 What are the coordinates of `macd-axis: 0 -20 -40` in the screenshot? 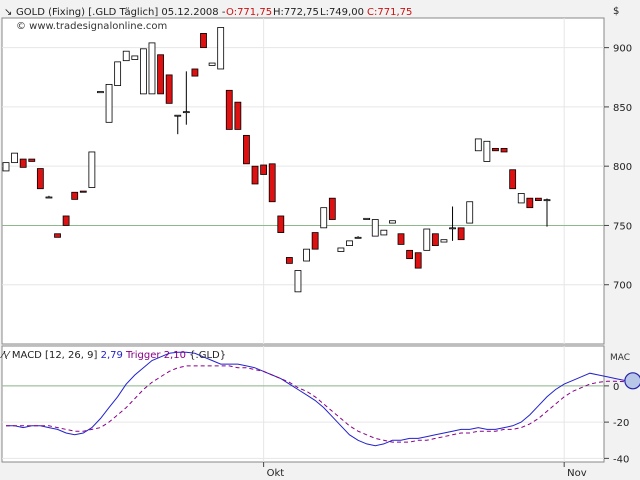 It's located at (616, 423).